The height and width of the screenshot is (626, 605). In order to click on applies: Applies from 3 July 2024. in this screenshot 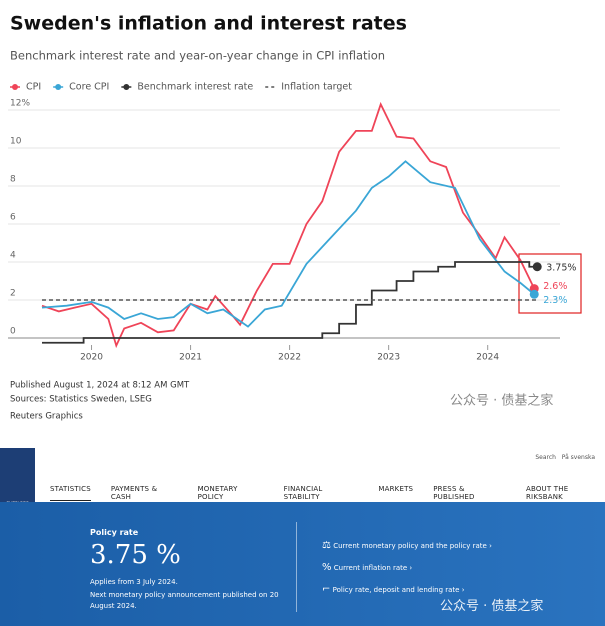, I will do `click(134, 582)`.